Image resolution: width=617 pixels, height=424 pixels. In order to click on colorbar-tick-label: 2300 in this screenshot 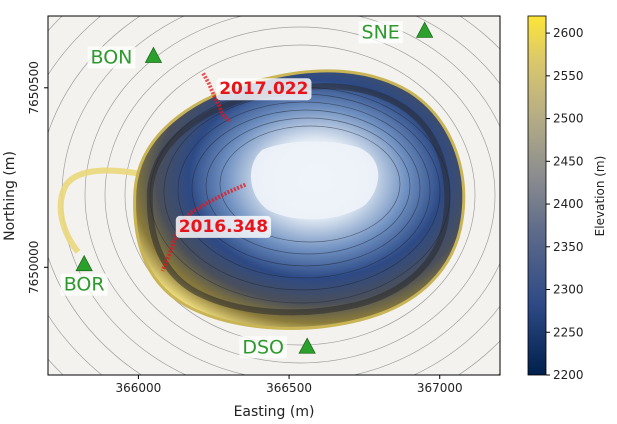, I will do `click(568, 290)`.